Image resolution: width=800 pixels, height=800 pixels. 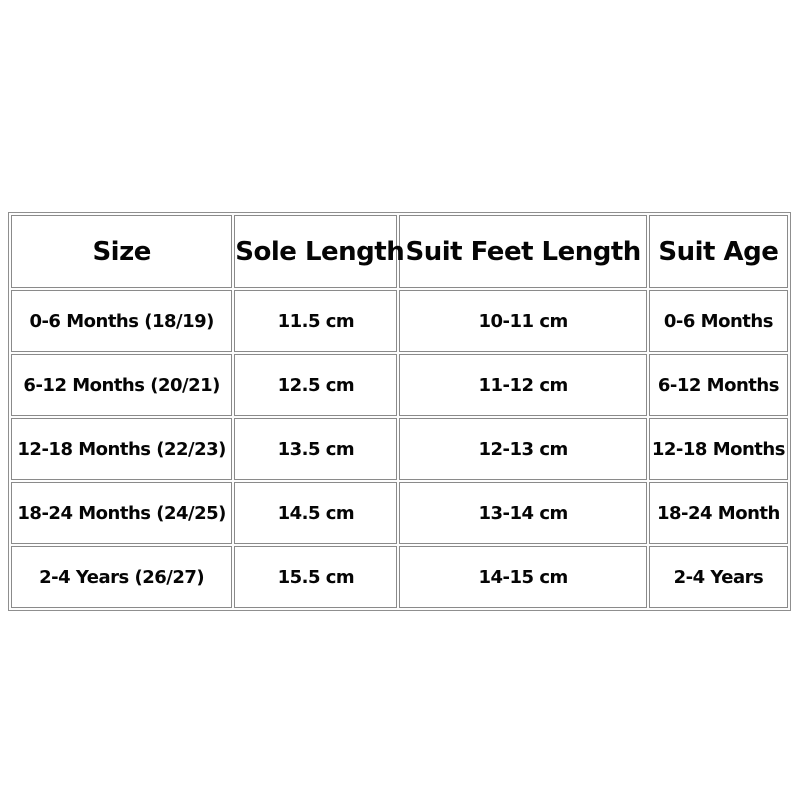 I want to click on cell-suit-age: 2-4 Years, so click(x=718, y=577).